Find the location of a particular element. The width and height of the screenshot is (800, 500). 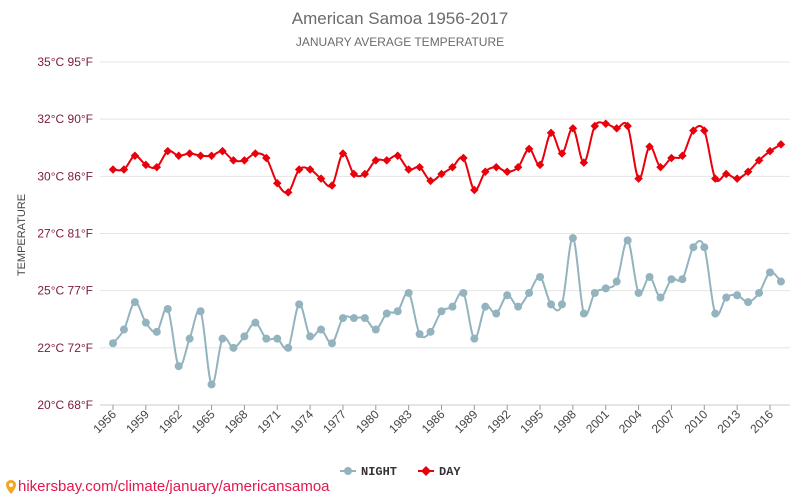

x-tick-label: 2001 is located at coordinates (597, 421).